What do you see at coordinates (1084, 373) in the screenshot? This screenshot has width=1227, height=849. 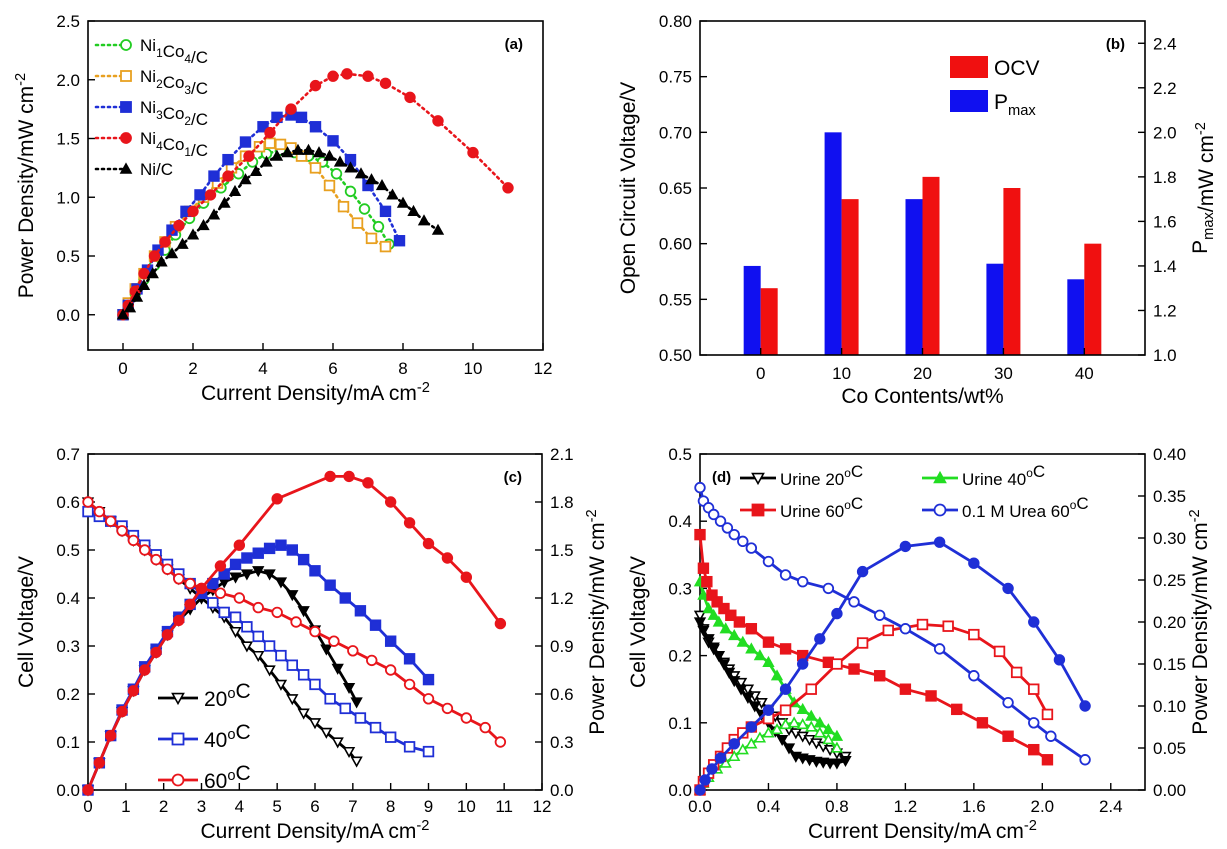 I see `x-tick-label: 40` at bounding box center [1084, 373].